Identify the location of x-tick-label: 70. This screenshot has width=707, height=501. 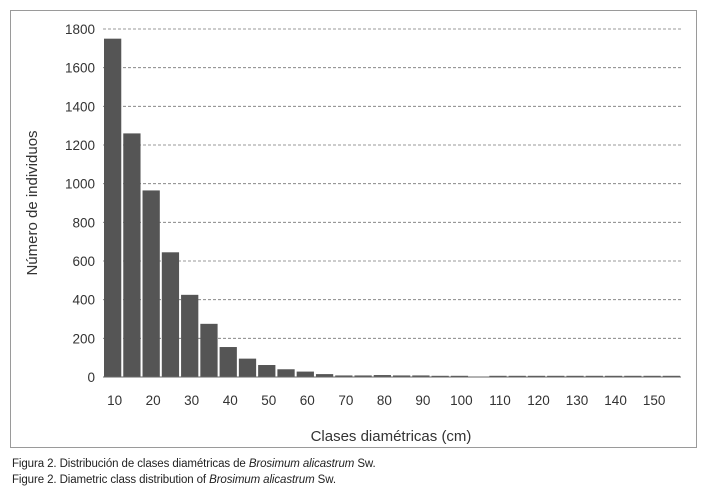
(345, 400).